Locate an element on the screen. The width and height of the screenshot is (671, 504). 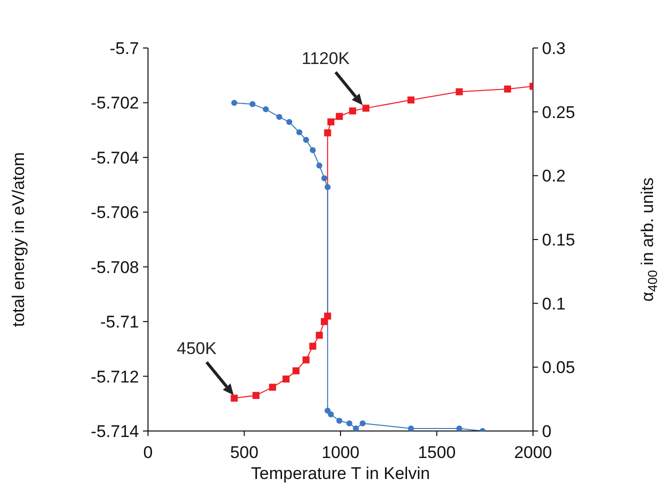
y-tick-label: -5.71 is located at coordinates (119, 322).